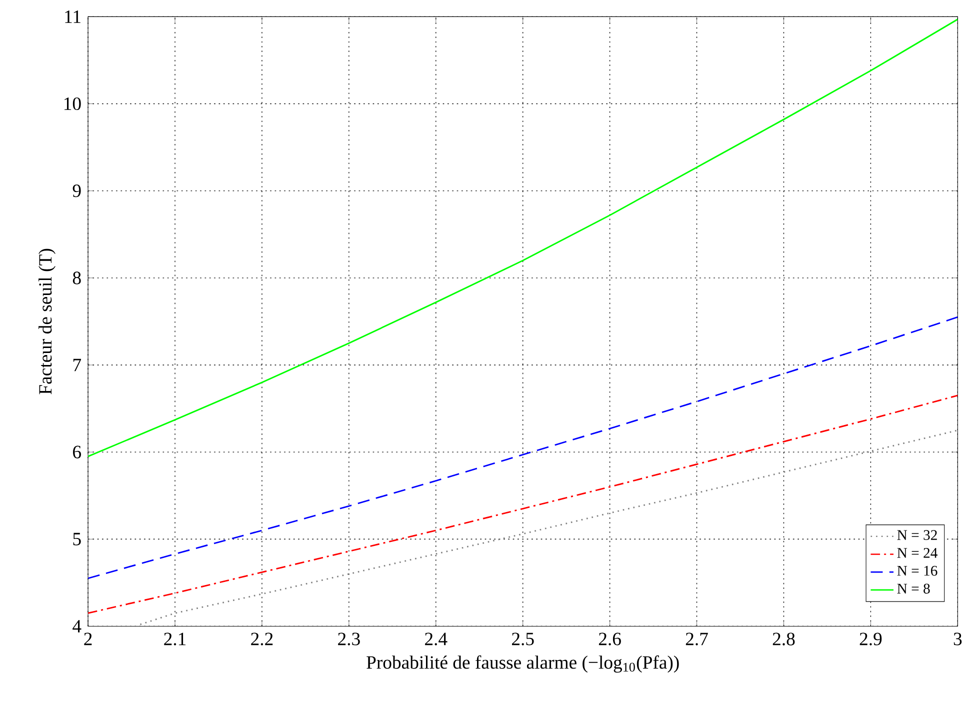  What do you see at coordinates (77, 626) in the screenshot?
I see `y-tick-label: 4` at bounding box center [77, 626].